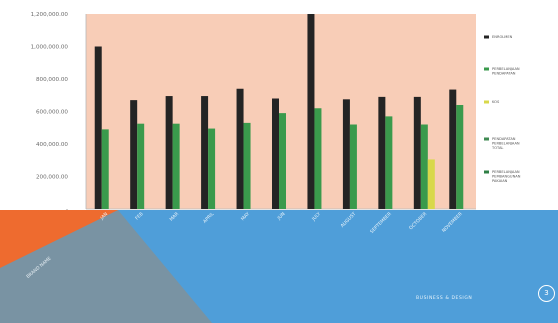 This screenshot has width=558, height=323. Describe the element at coordinates (59, 239) in the screenshot. I see `footer-orange-triangle` at that location.